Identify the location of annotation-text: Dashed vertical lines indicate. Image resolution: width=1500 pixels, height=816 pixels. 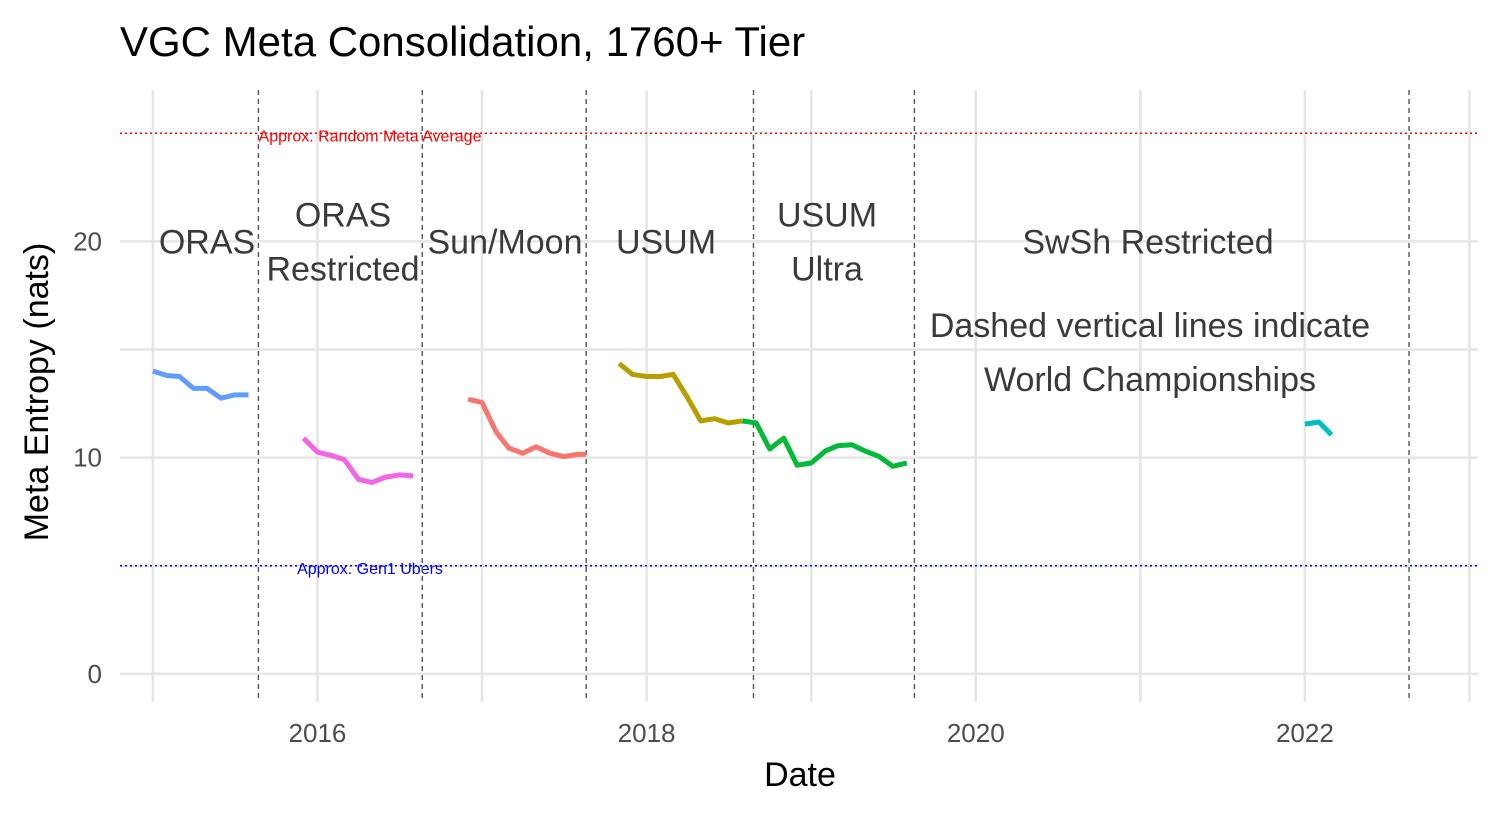
(1150, 326).